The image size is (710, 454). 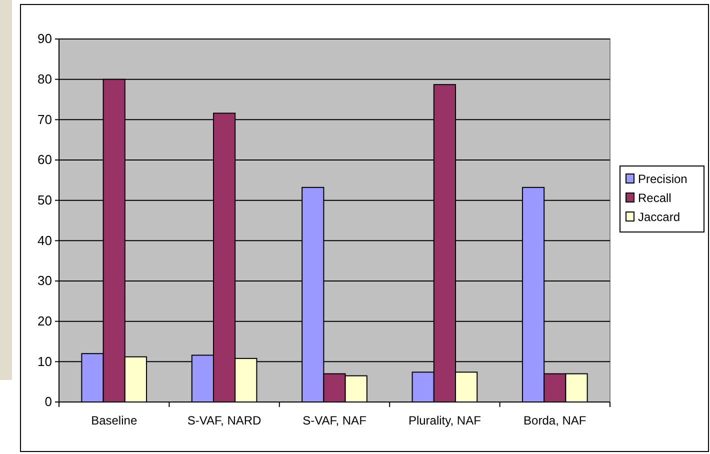 I want to click on y-tick-label: 90, so click(x=45, y=38).